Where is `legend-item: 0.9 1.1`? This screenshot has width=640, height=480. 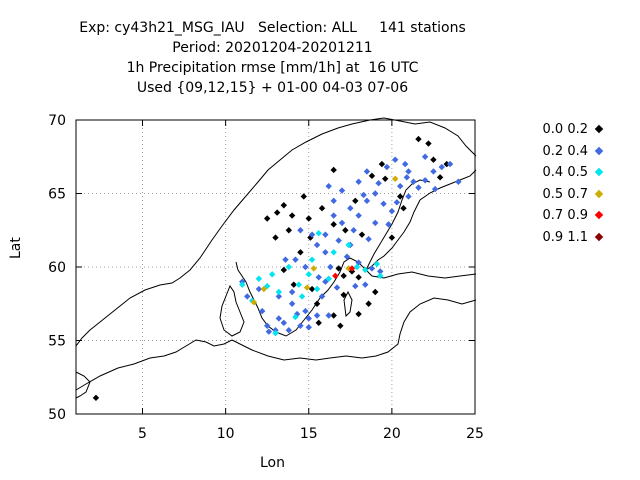 legend-item: 0.9 1.1 is located at coordinates (558, 239).